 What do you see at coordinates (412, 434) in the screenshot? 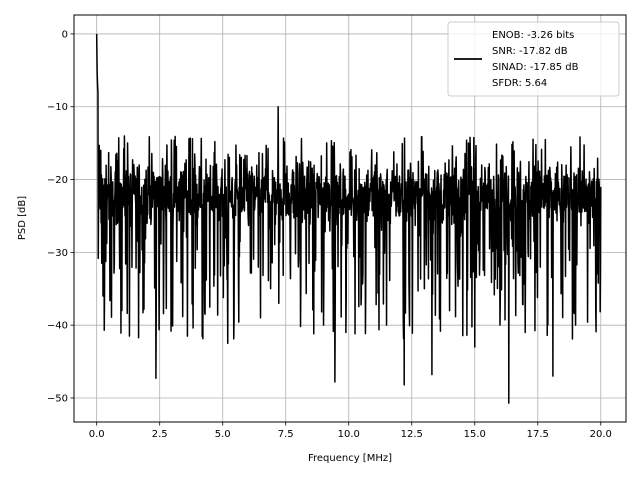
I see `x-tick-label: 12.5` at bounding box center [412, 434].